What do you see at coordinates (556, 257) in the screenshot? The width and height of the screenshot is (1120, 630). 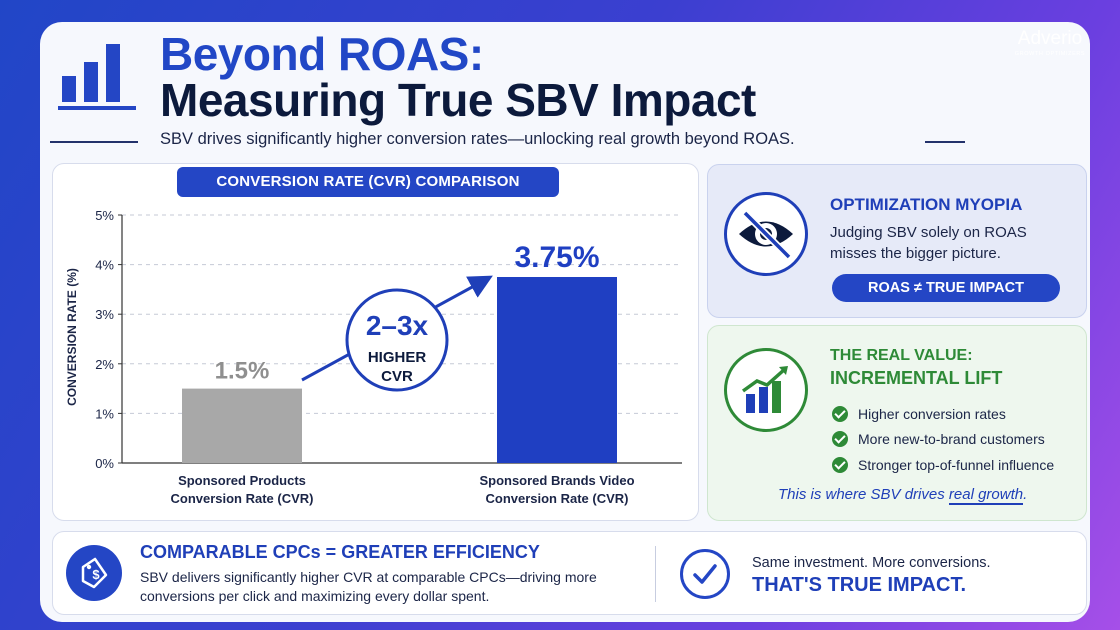 I see `data-label: 3.75%` at bounding box center [556, 257].